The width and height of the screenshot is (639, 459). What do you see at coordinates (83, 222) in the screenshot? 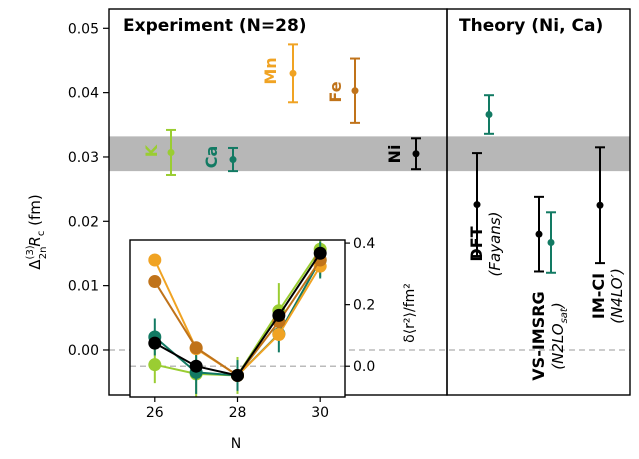
I see `y-tick-label: 0.02` at bounding box center [83, 222].